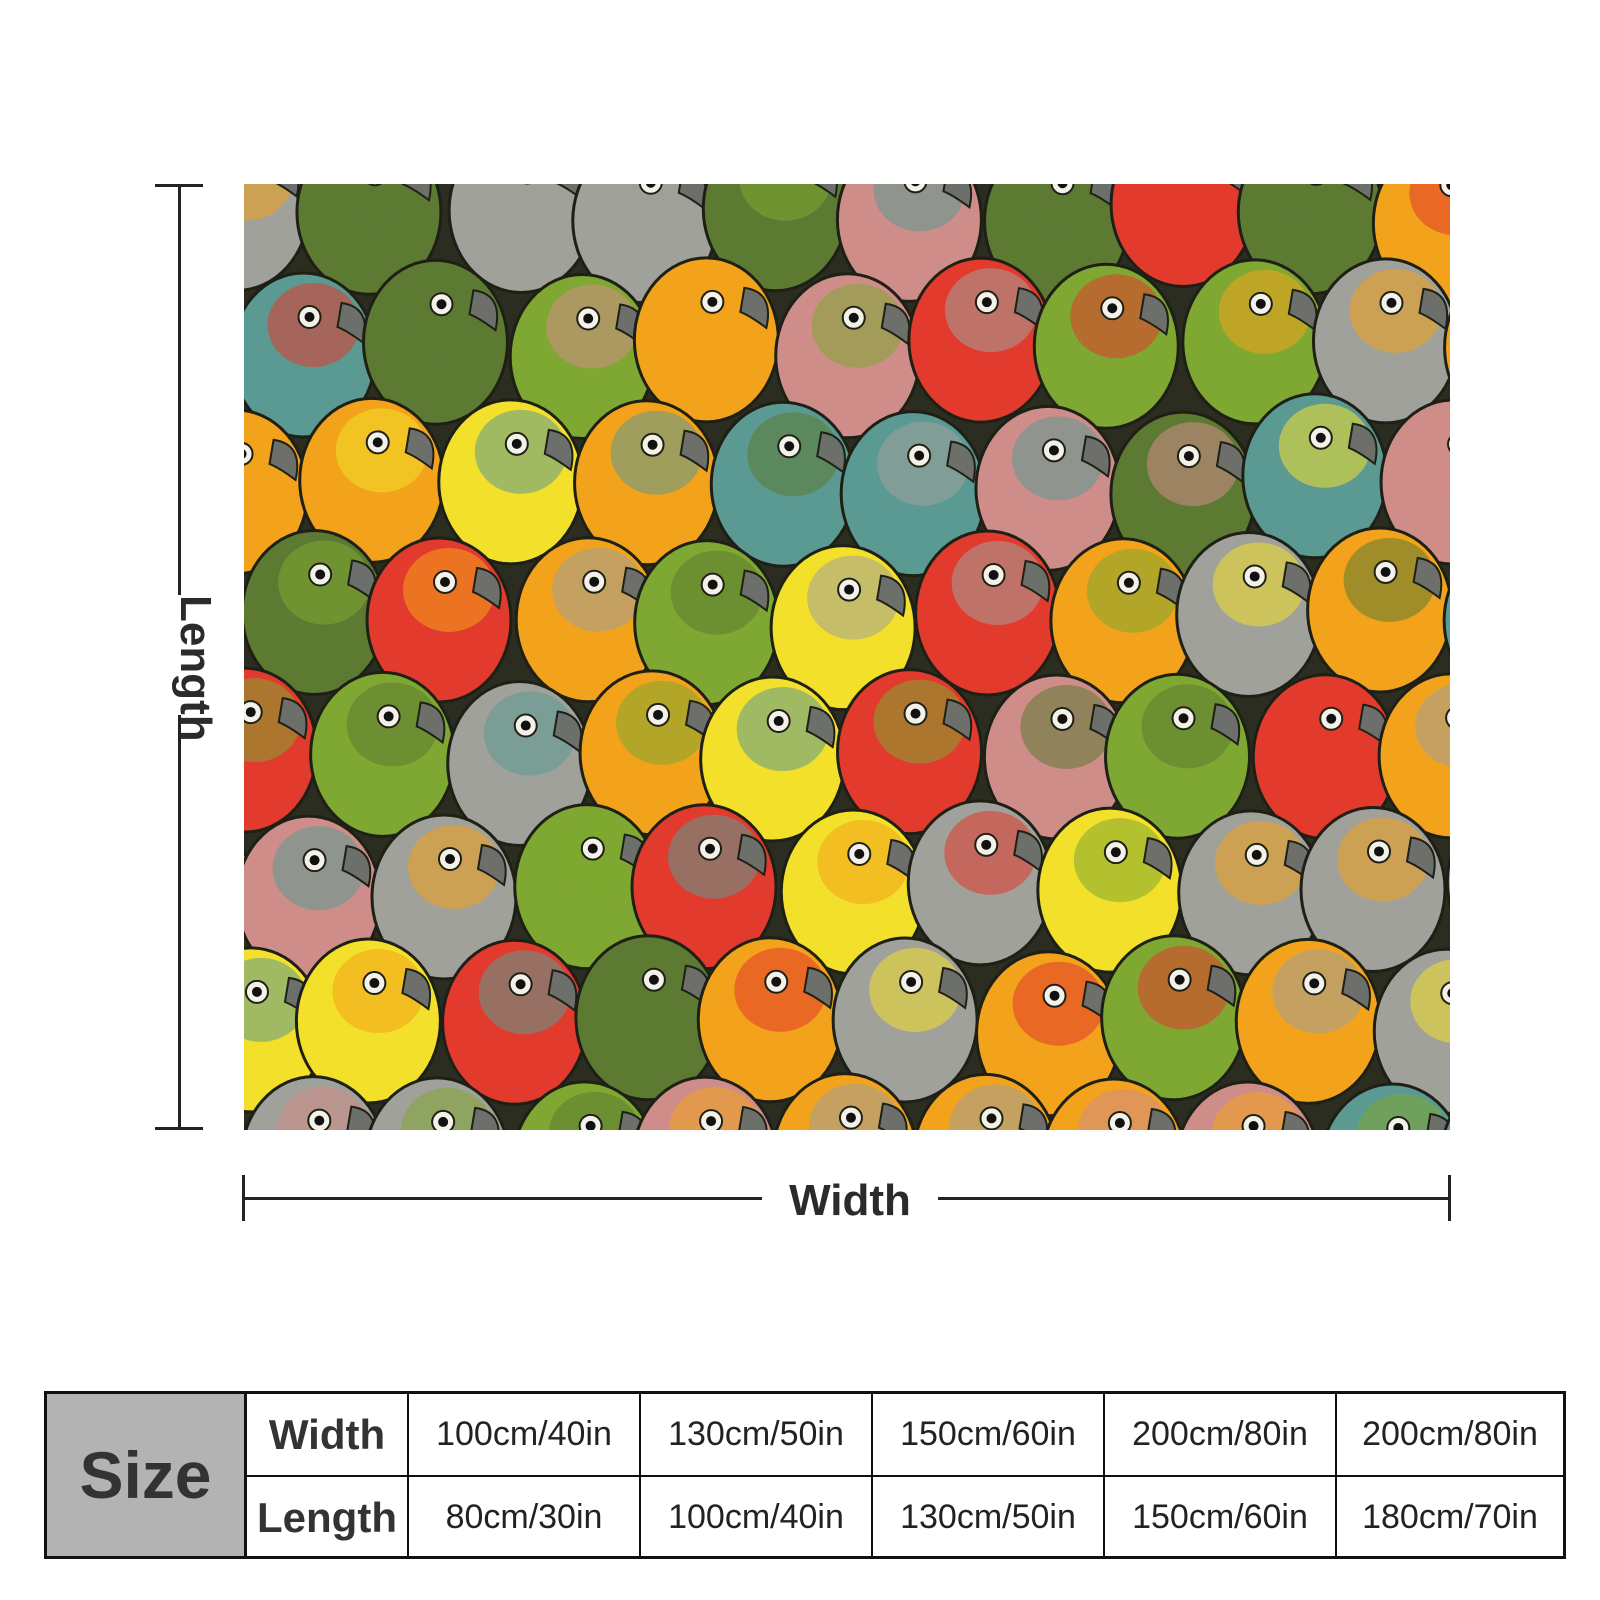 The height and width of the screenshot is (1600, 1600). Describe the element at coordinates (147, 1475) in the screenshot. I see `size-header: Size` at that location.